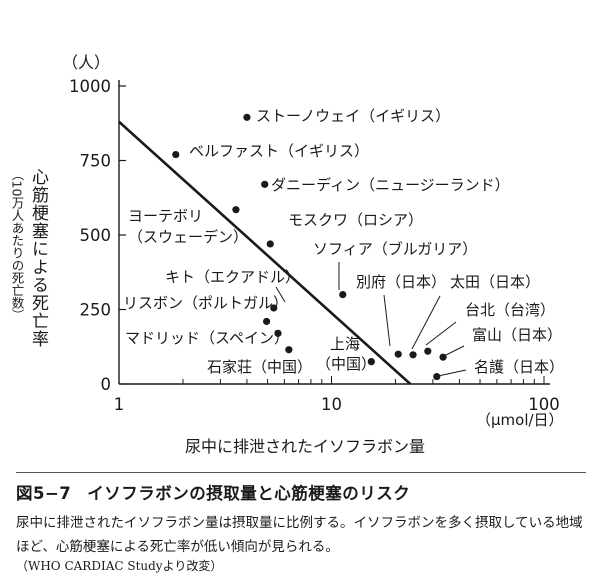  I want to click on y-tick-label: 250, so click(96, 310).